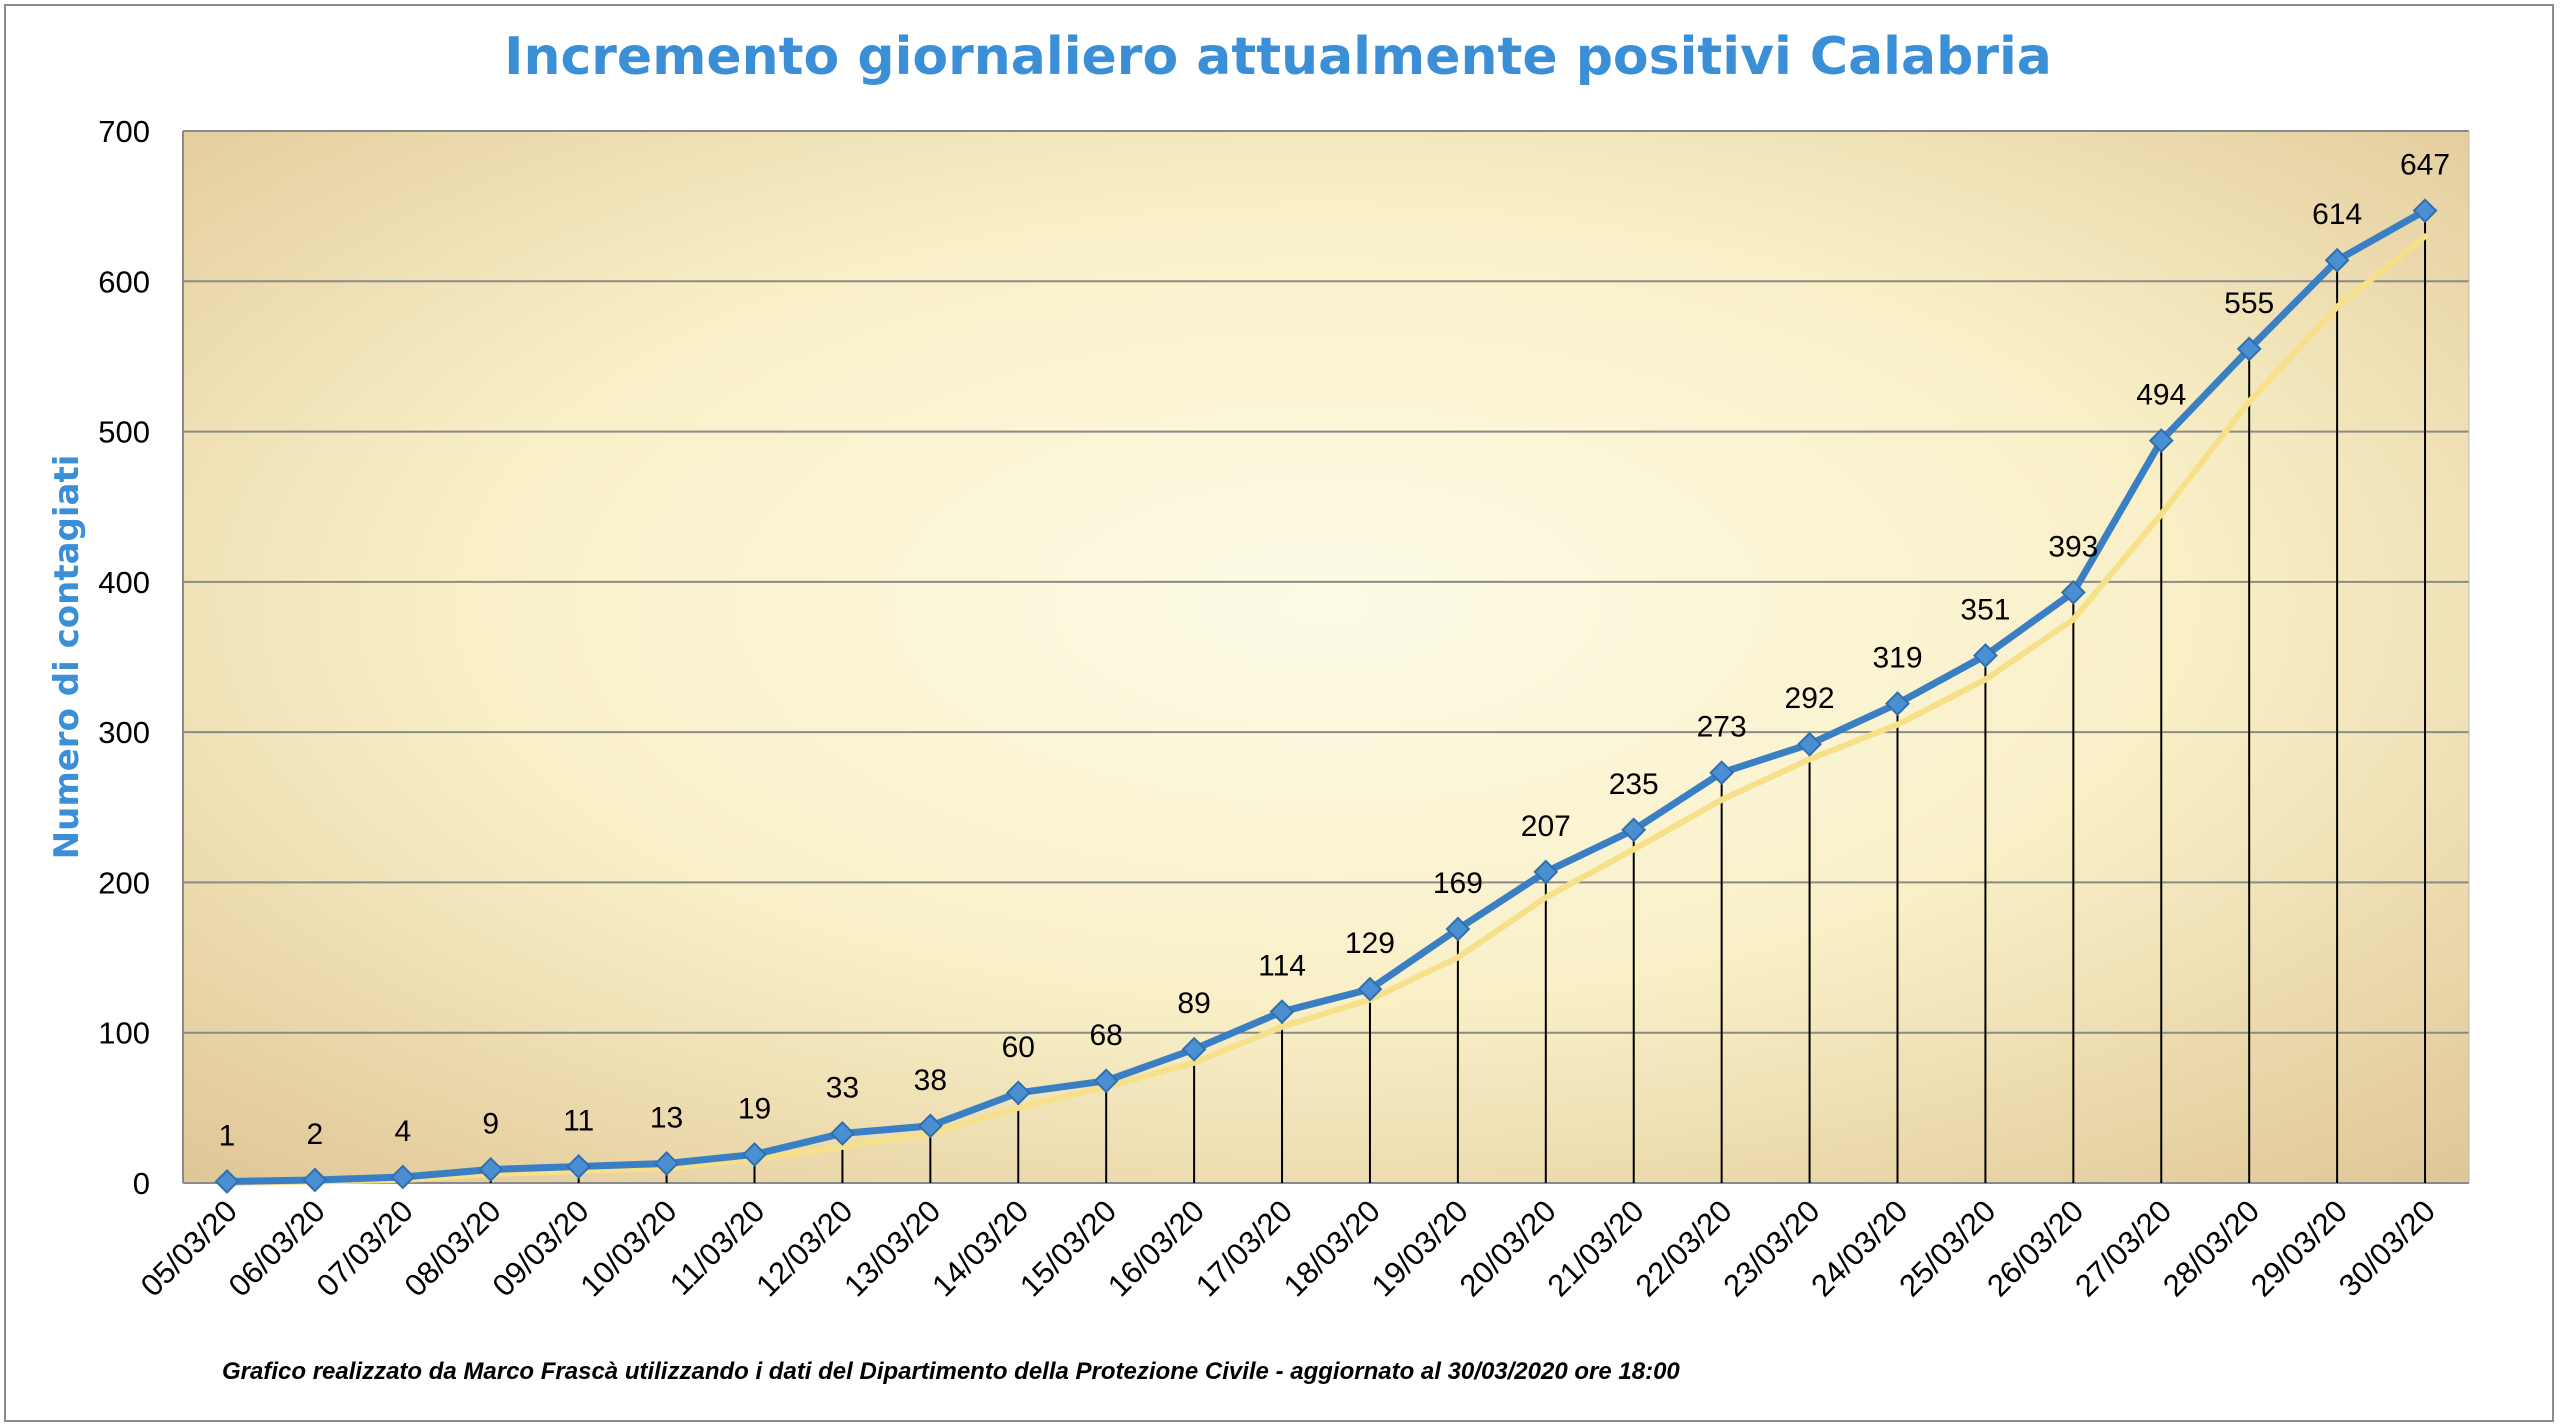 The width and height of the screenshot is (2560, 1428). Describe the element at coordinates (1810, 698) in the screenshot. I see `data-label: 292` at that location.